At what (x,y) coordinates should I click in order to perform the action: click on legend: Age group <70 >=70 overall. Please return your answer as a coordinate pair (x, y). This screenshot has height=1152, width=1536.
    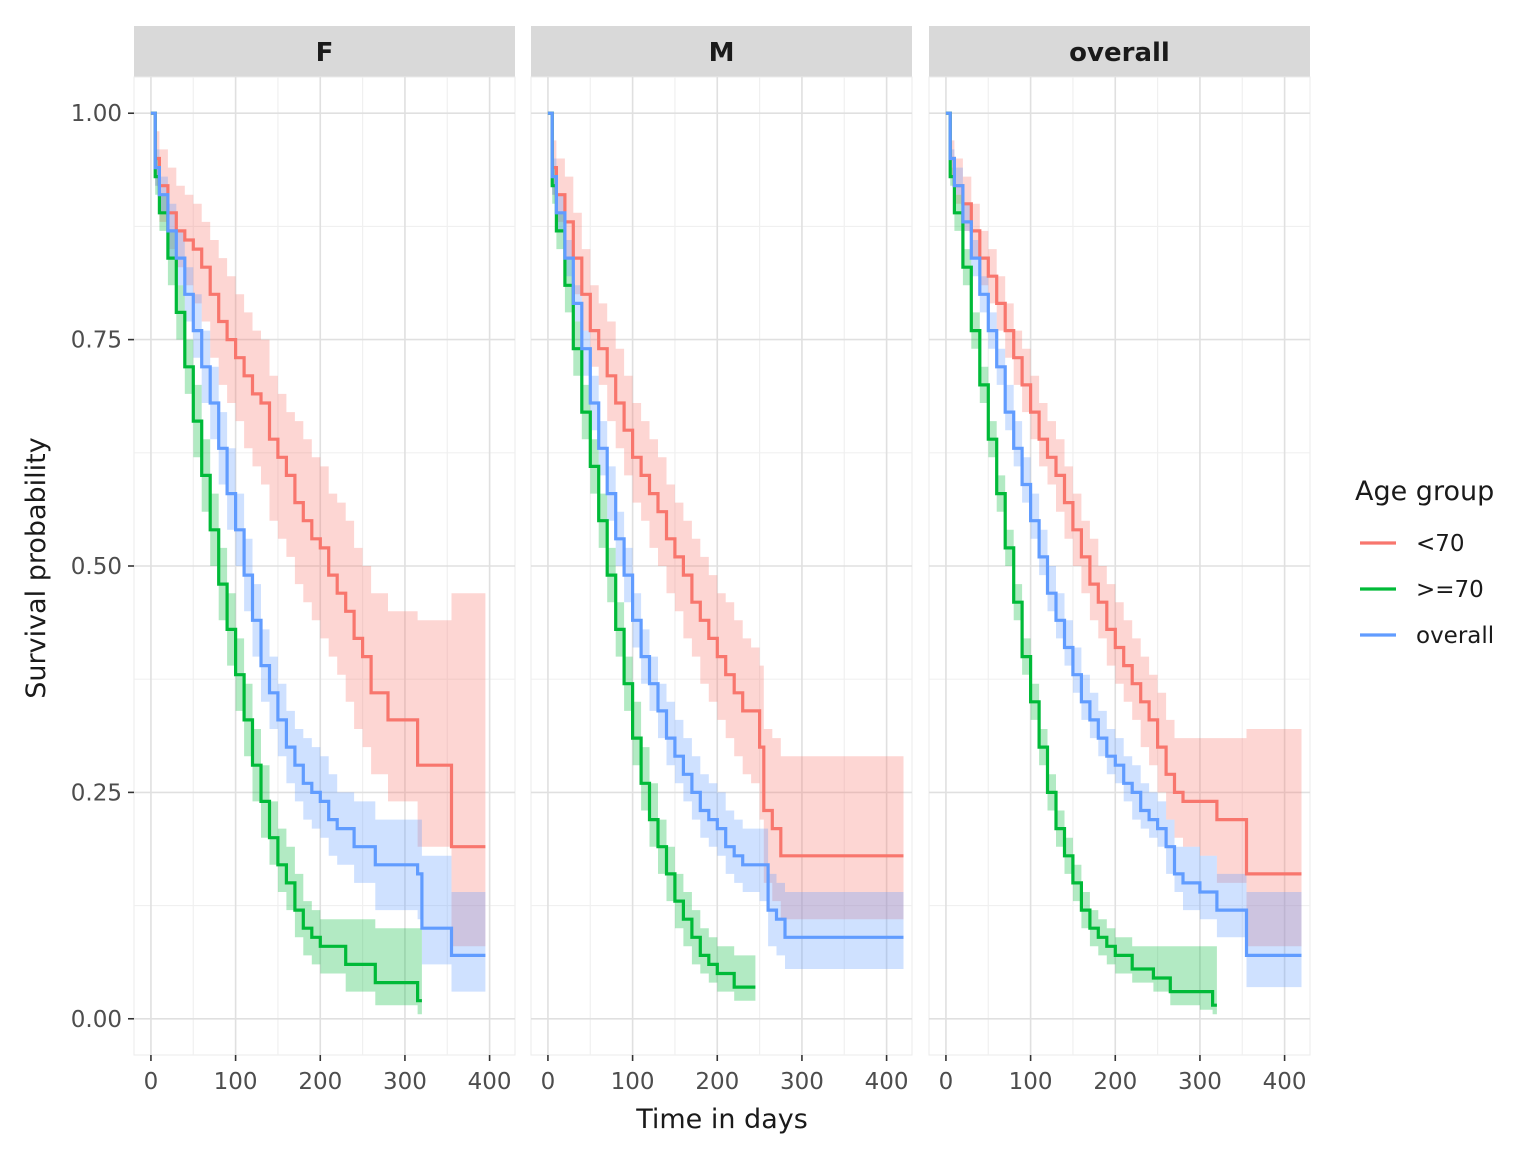
    Looking at the image, I should click on (1424, 562).